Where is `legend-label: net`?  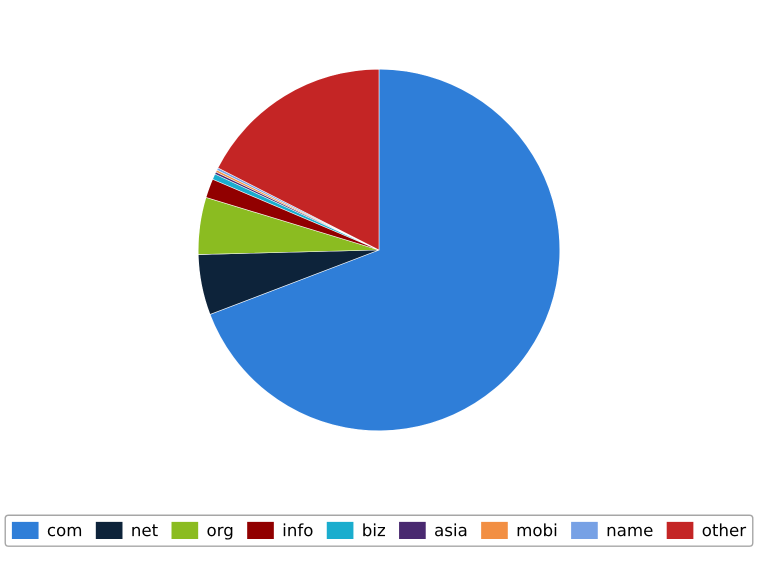
legend-label: net is located at coordinates (145, 530).